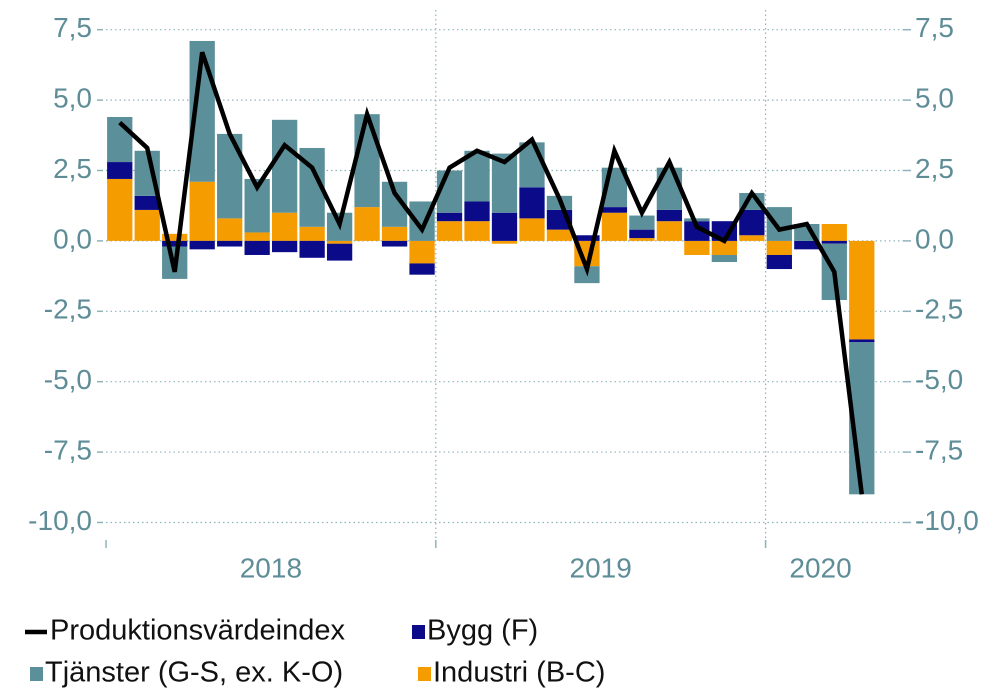 This screenshot has height=691, width=999. I want to click on legend-label: Industri (B-C), so click(519, 673).